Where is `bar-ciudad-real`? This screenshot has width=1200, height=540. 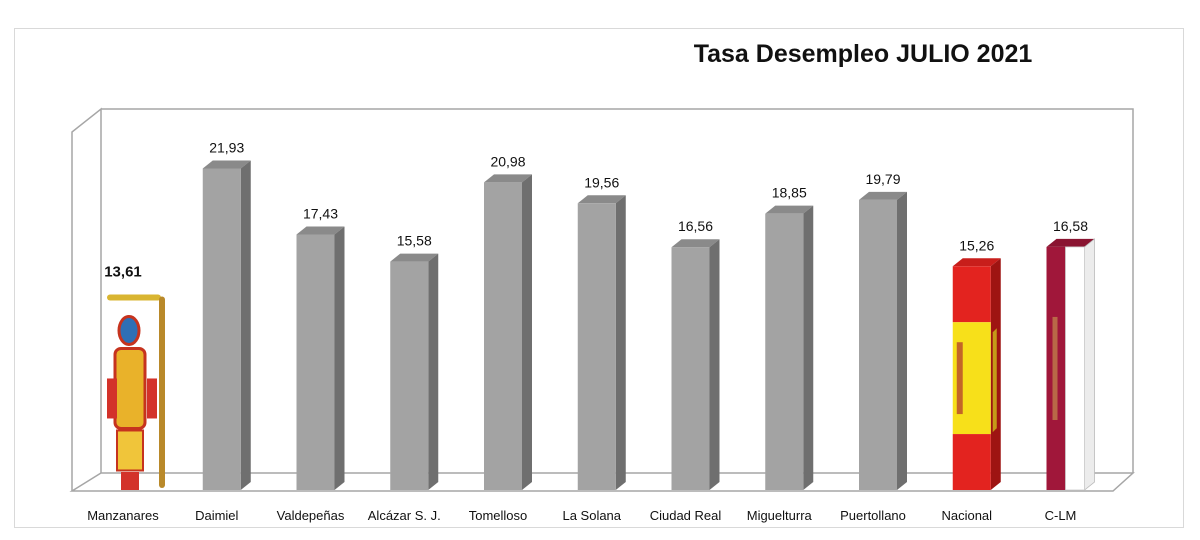
bar-ciudad-real is located at coordinates (695, 364).